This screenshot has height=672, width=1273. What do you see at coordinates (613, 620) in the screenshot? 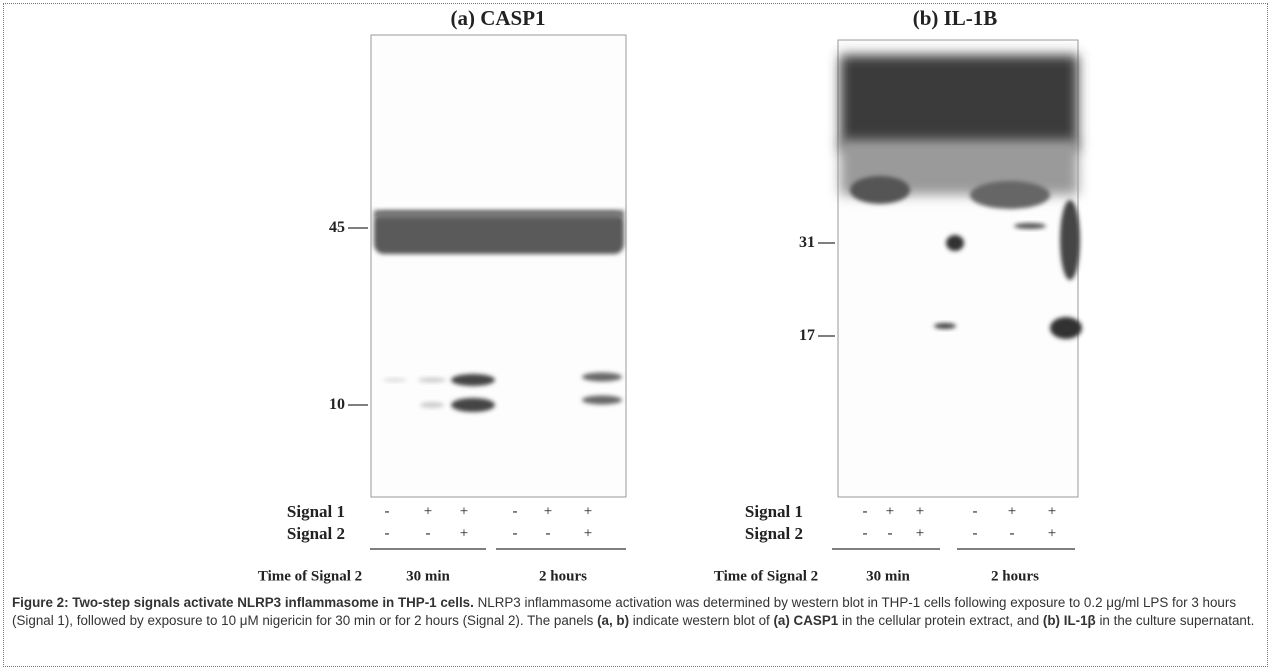
I see `caption-text: (a, b)` at bounding box center [613, 620].